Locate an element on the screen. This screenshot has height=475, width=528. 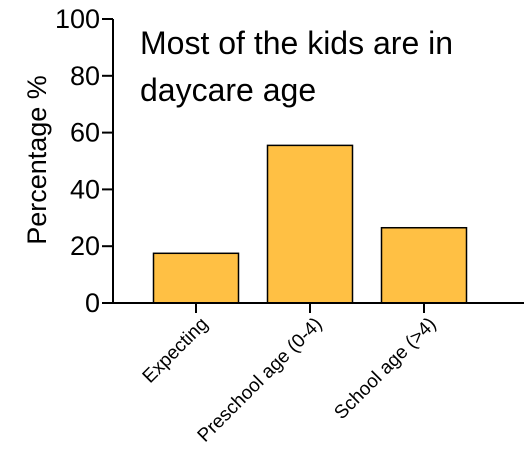
x-tick-label: Expecting is located at coordinates (176, 351).